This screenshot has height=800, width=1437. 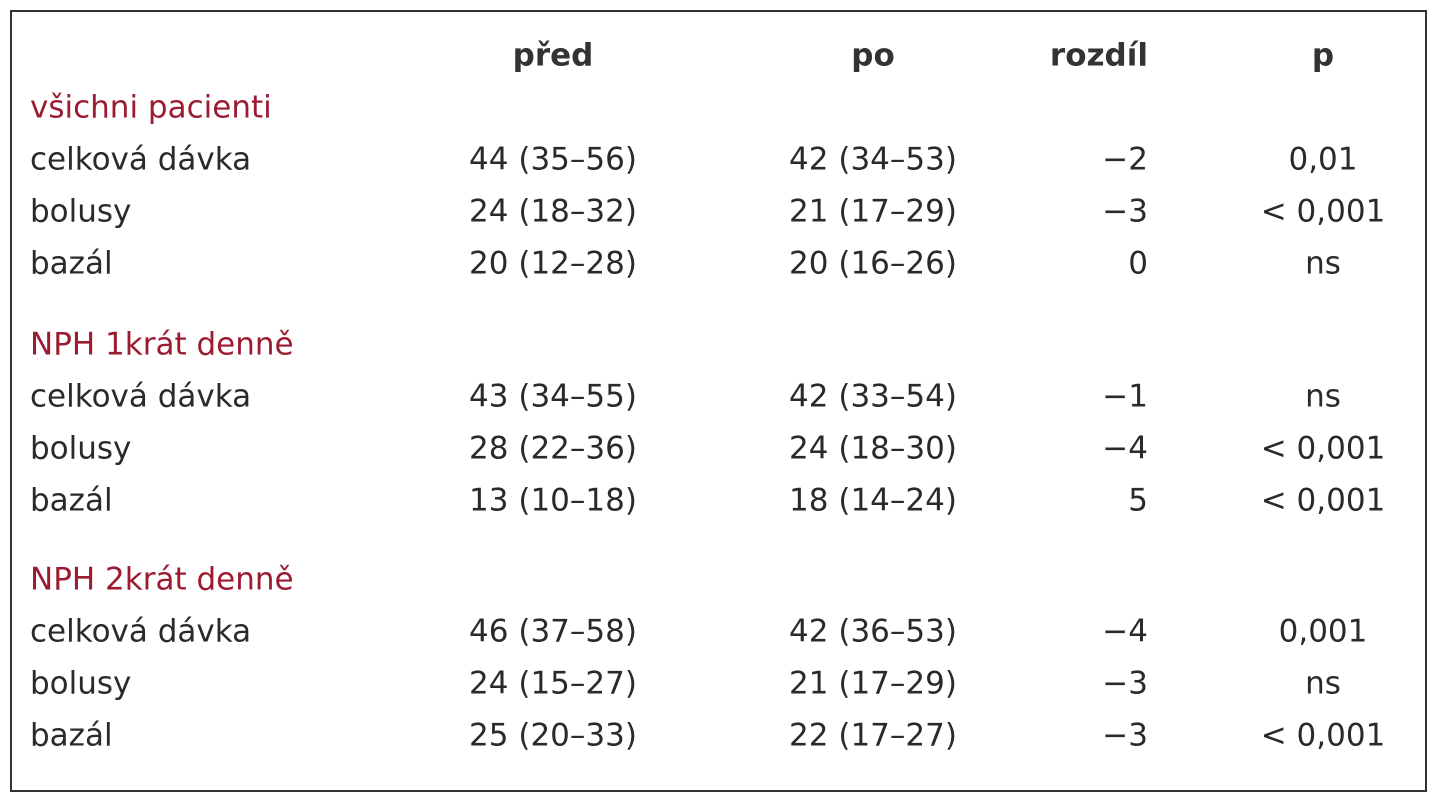 What do you see at coordinates (1098, 55) in the screenshot?
I see `column-header: rozdíl` at bounding box center [1098, 55].